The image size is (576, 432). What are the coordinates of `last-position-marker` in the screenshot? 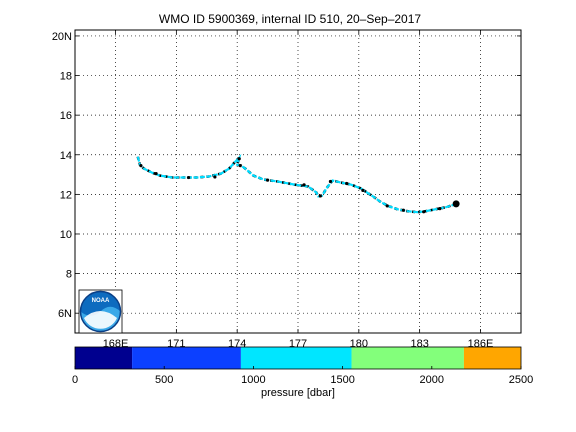 It's located at (456, 204).